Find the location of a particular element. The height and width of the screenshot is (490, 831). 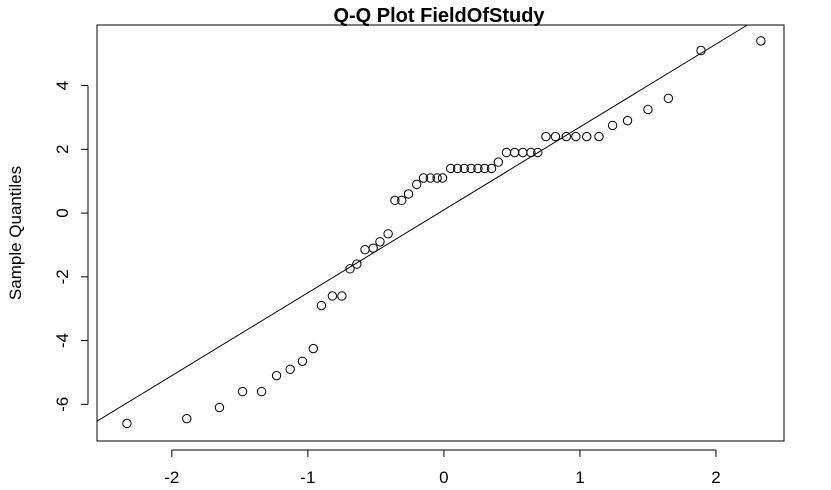

y-tick-label: 2 is located at coordinates (62, 149).